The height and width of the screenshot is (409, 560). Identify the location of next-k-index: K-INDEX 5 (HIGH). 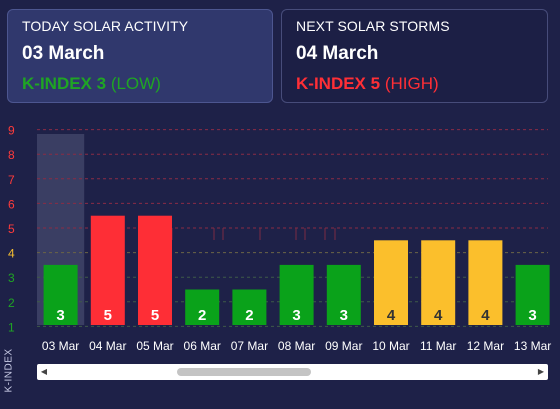
(367, 84).